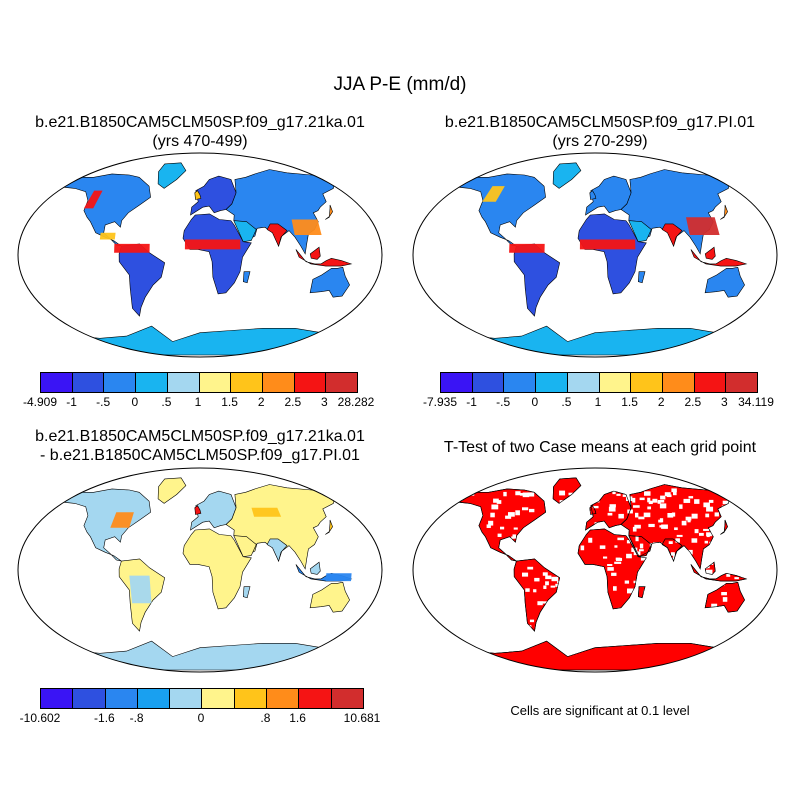  I want to click on landmass-greenland, so click(567, 175).